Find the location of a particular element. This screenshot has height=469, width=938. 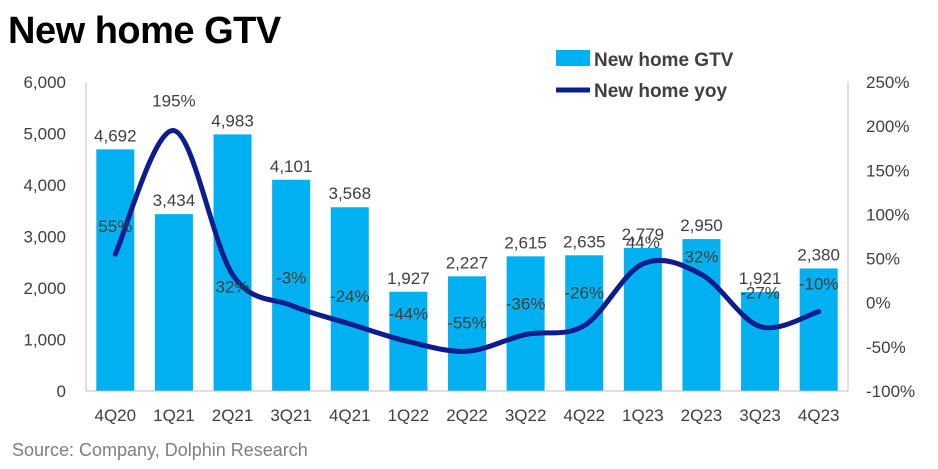

line-label-2Q23: 32% is located at coordinates (701, 256).